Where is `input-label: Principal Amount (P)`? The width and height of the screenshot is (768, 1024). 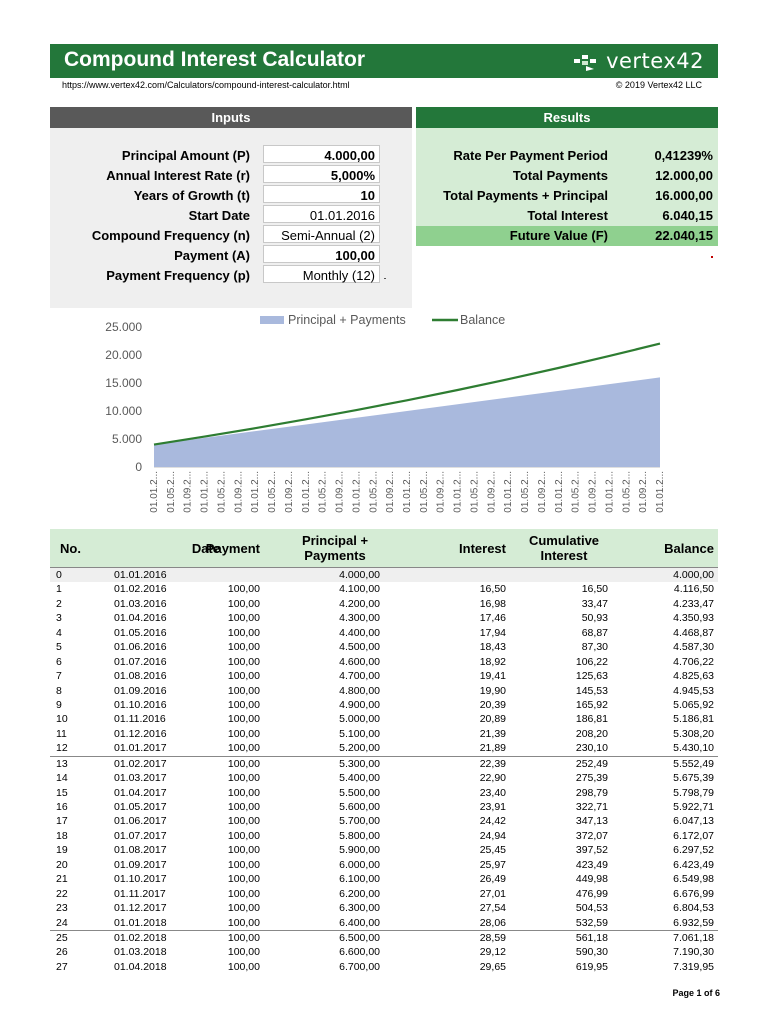
input-label: Principal Amount (P) is located at coordinates (185, 155).